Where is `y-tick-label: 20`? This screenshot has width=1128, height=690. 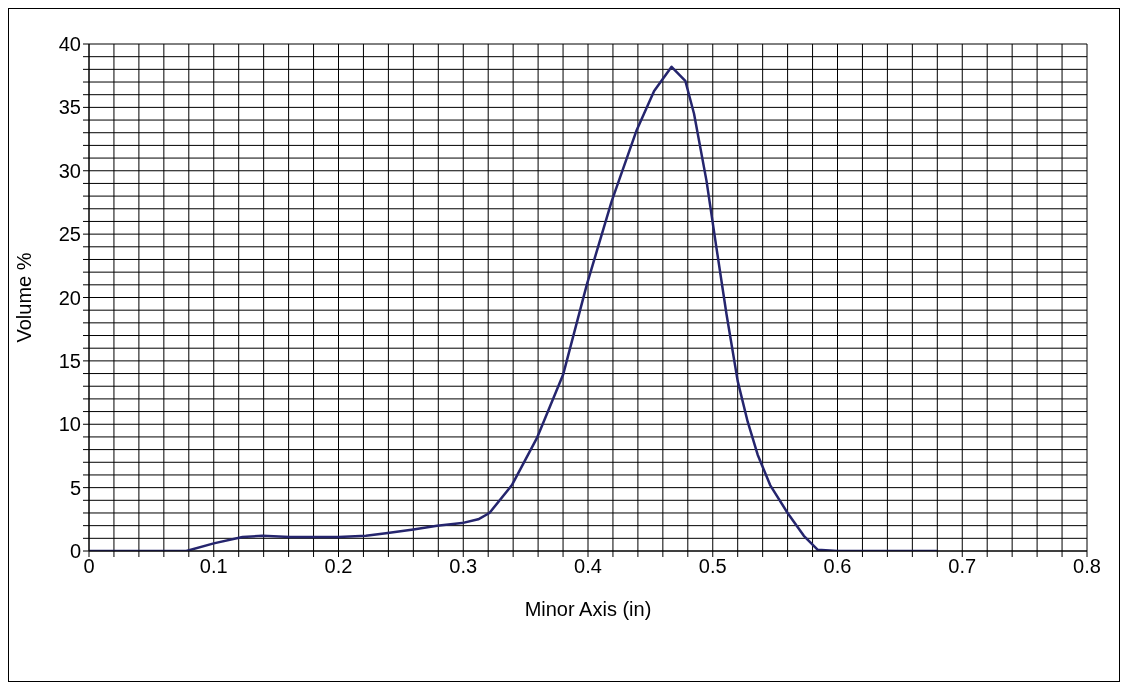 y-tick-label: 20 is located at coordinates (69, 297).